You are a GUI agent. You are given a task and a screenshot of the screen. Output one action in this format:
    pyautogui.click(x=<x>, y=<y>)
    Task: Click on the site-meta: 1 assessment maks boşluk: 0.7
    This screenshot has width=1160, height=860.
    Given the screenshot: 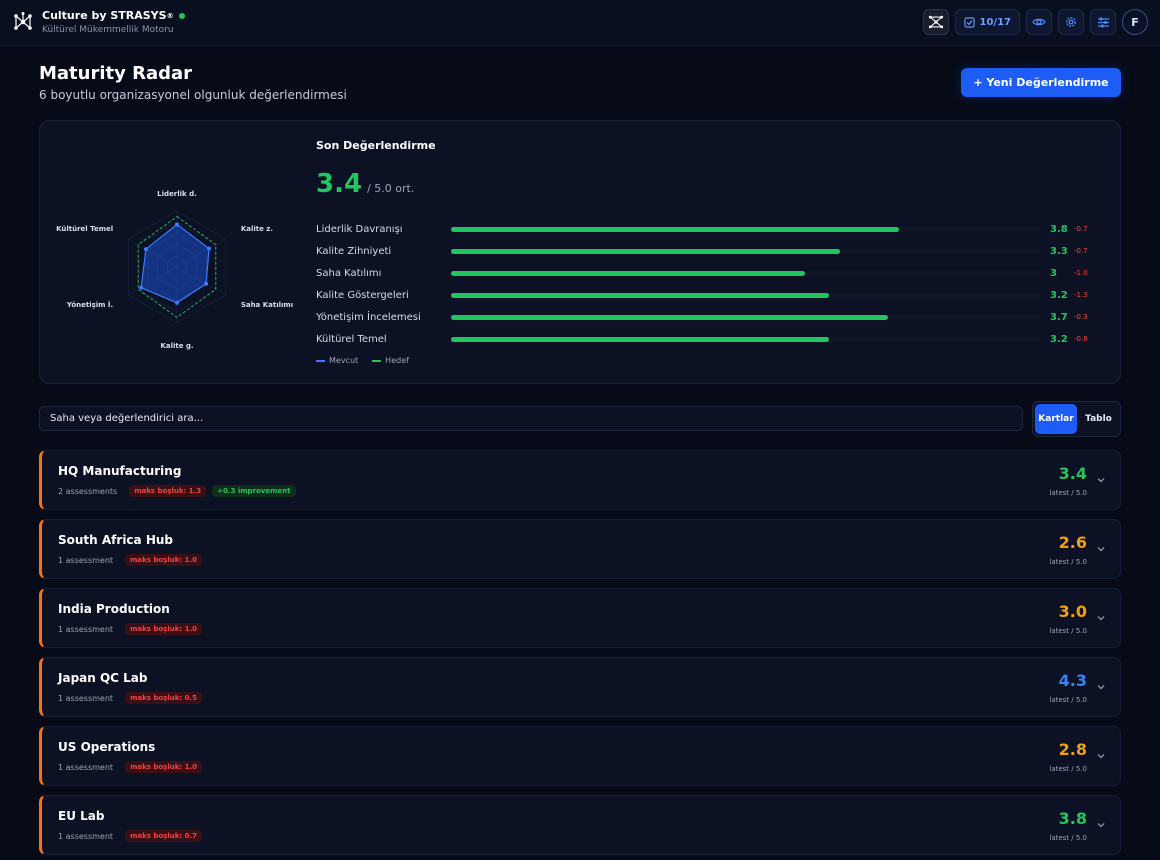 What is the action you would take?
    pyautogui.click(x=130, y=836)
    